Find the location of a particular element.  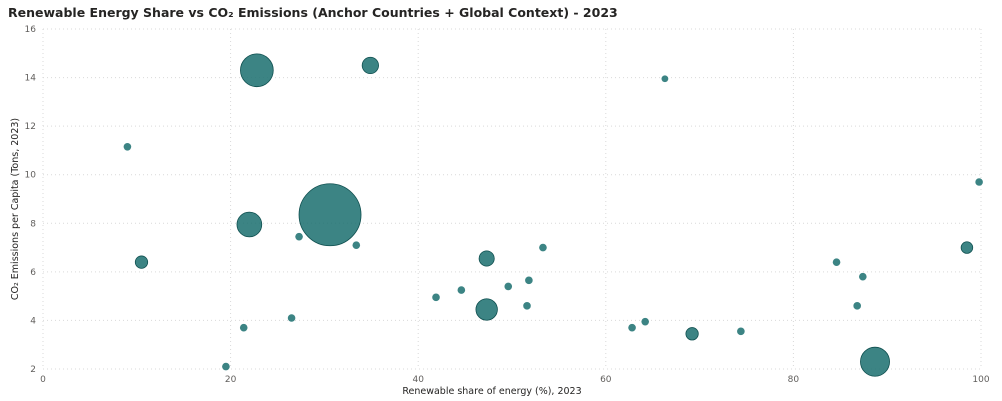

y-axis-title: CO₂ Emissions per Capita (Tons, 2023) is located at coordinates (15, 209).